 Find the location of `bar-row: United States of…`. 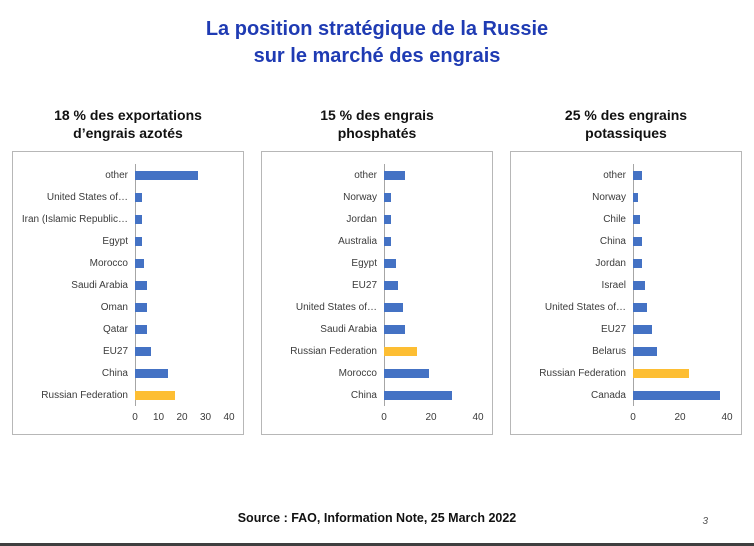

bar-row: United States of… is located at coordinates (628, 307).